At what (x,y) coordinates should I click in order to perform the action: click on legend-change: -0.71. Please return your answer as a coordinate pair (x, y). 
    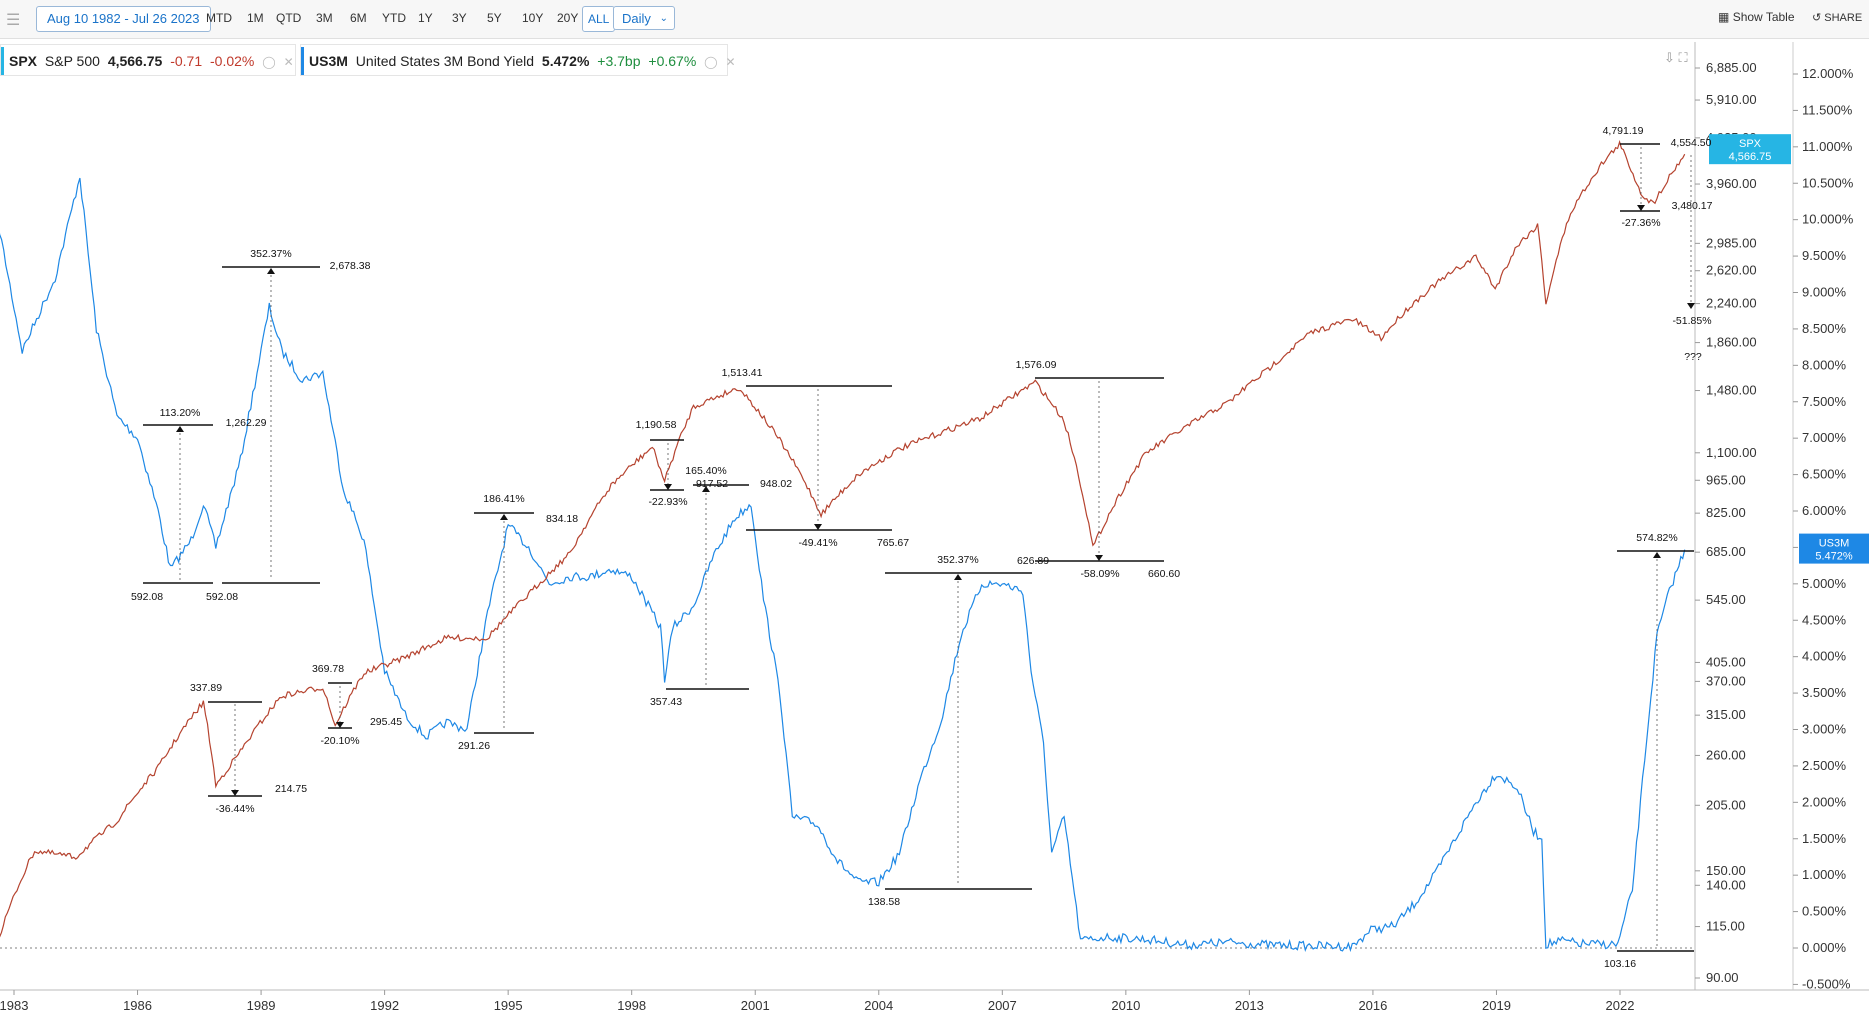
    Looking at the image, I should click on (186, 61).